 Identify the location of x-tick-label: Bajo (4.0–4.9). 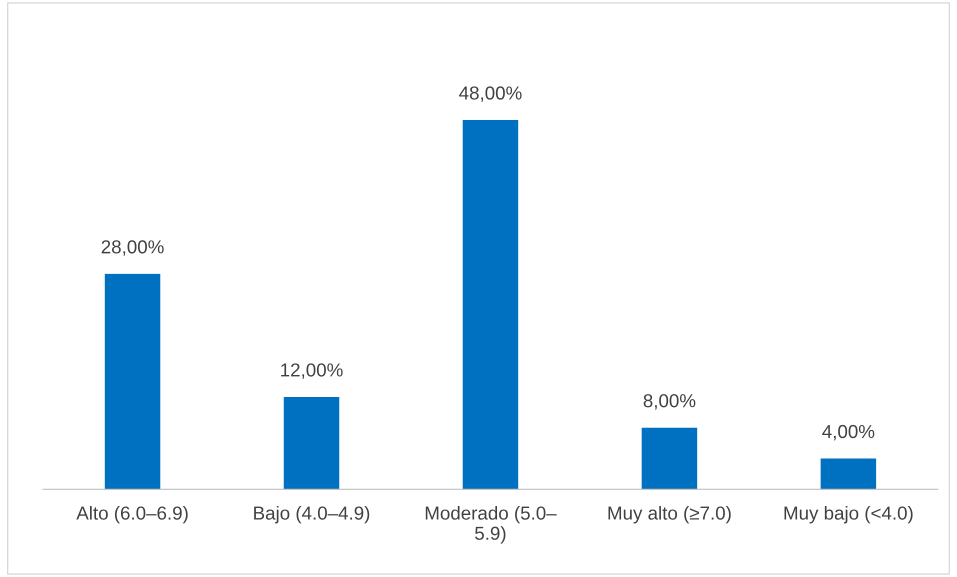
(312, 515).